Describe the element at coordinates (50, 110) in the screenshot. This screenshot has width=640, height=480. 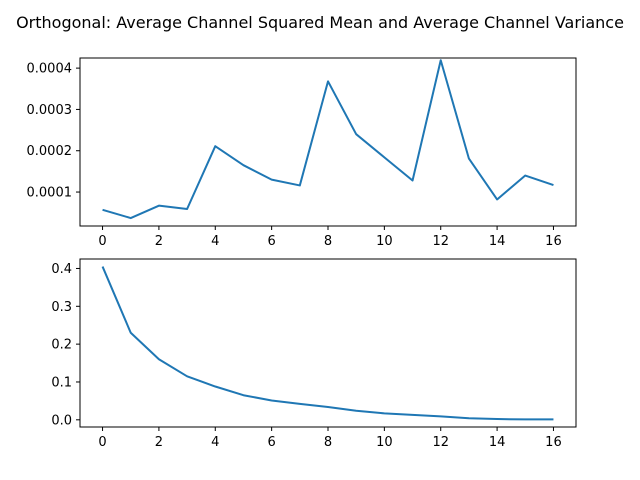
I see `y-tick-label: 0.0003` at that location.